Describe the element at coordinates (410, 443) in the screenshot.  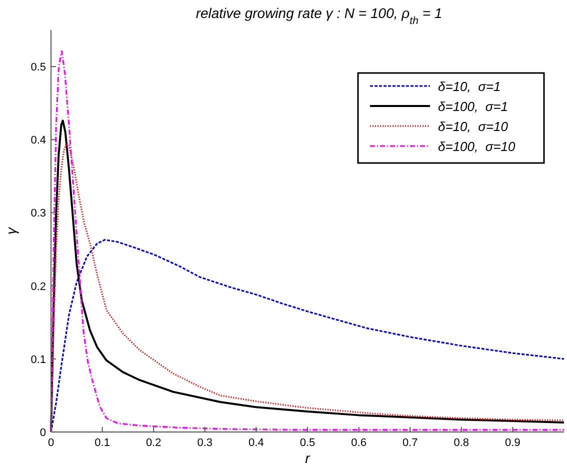
I see `x-tick-label: 0.7` at that location.